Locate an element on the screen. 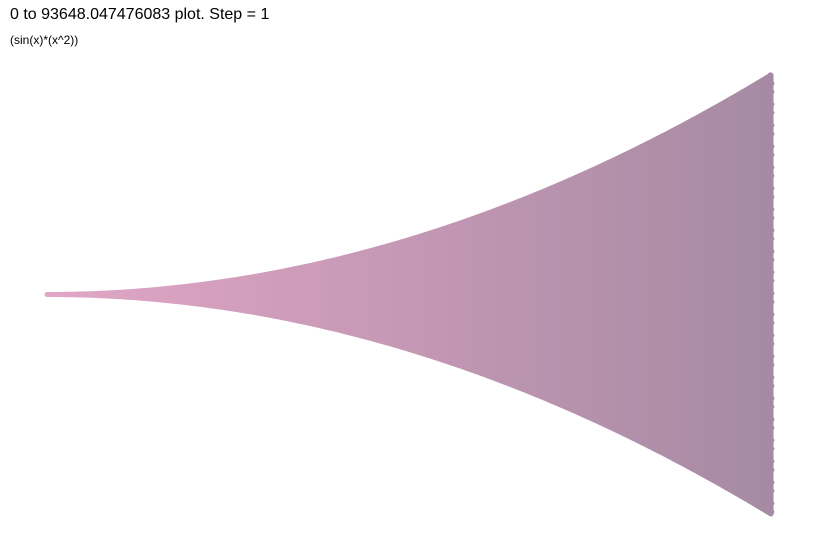 The height and width of the screenshot is (546, 815). chart-subtitle: (sin(x)*(x^2)) is located at coordinates (44, 40).